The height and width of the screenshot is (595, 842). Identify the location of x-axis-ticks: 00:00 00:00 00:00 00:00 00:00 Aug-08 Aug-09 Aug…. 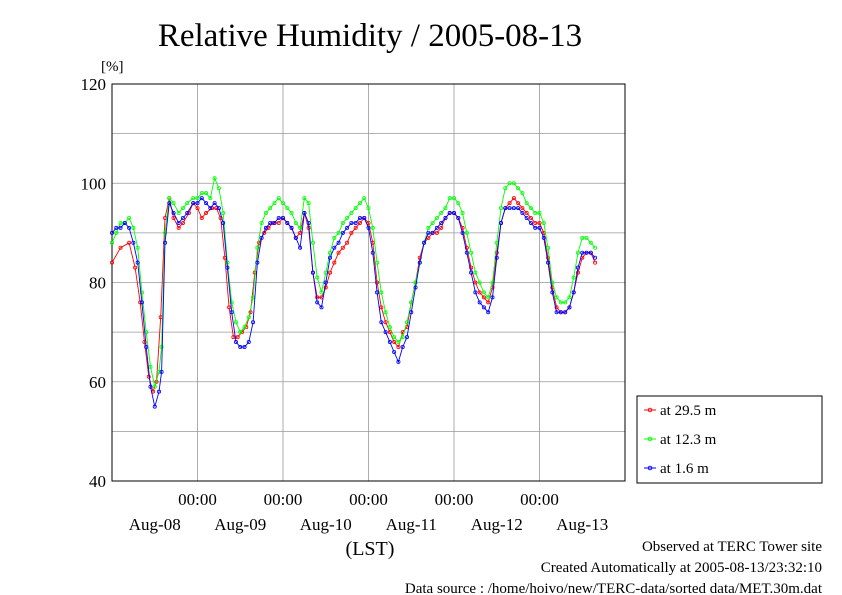
(368, 512).